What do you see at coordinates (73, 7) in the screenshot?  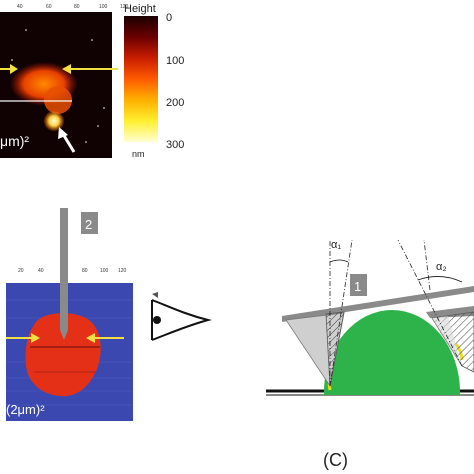 I see `top-x-axis-ticks: 40 60 80 100 120` at bounding box center [73, 7].